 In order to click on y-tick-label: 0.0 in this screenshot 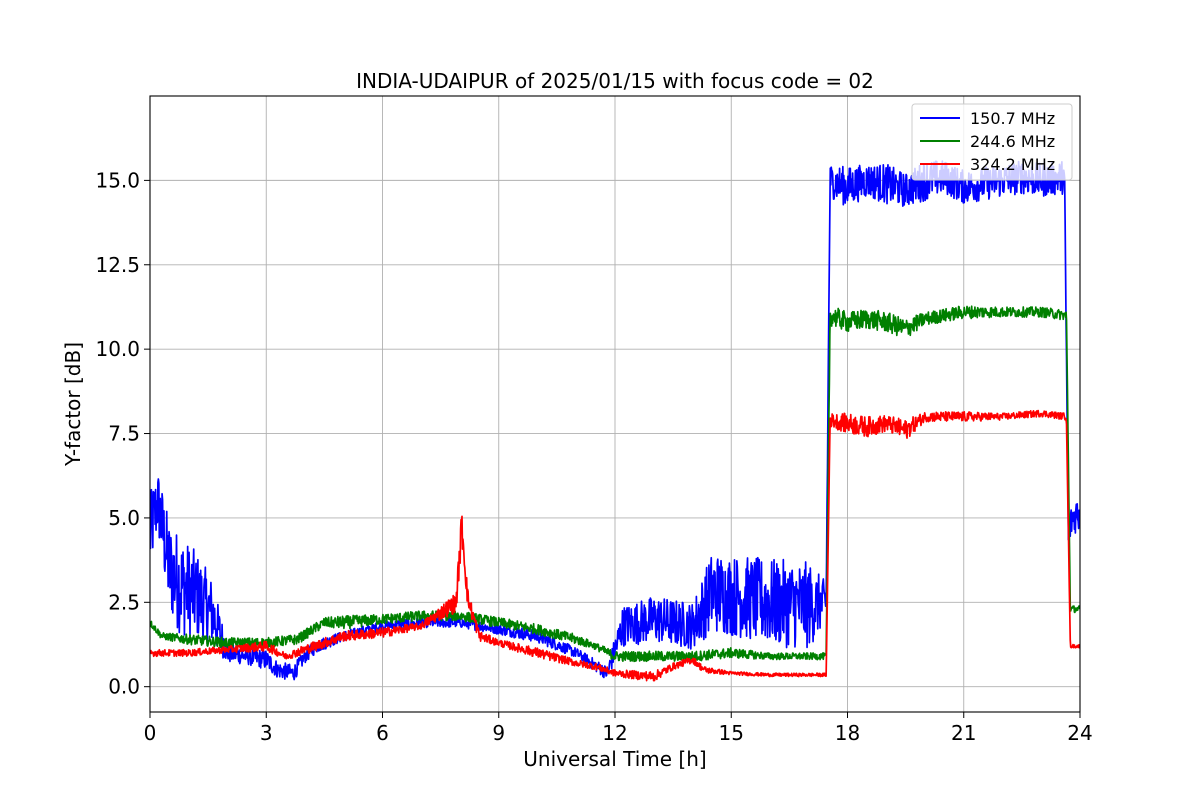, I will do `click(124, 687)`.